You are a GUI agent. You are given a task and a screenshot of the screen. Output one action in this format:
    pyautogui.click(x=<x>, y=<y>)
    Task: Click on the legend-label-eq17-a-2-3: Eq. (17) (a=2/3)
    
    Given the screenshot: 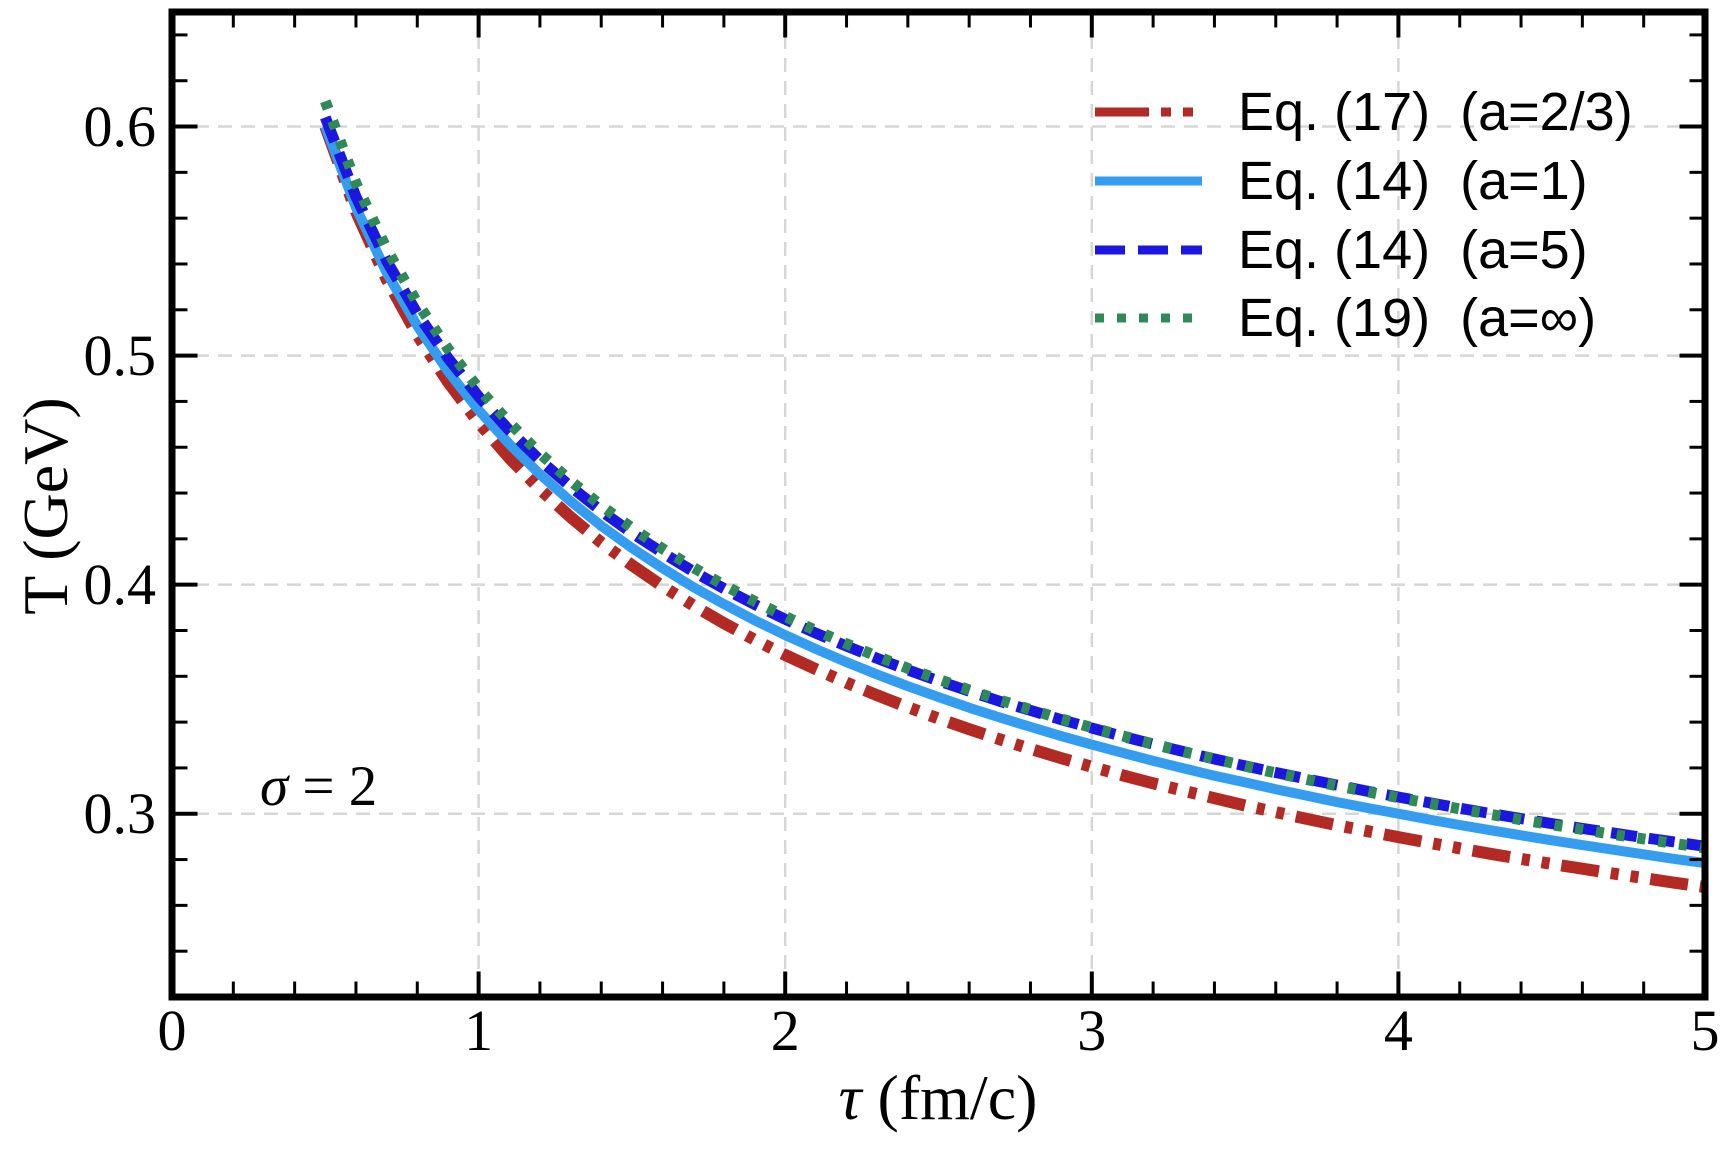 What is the action you would take?
    pyautogui.click(x=1435, y=112)
    